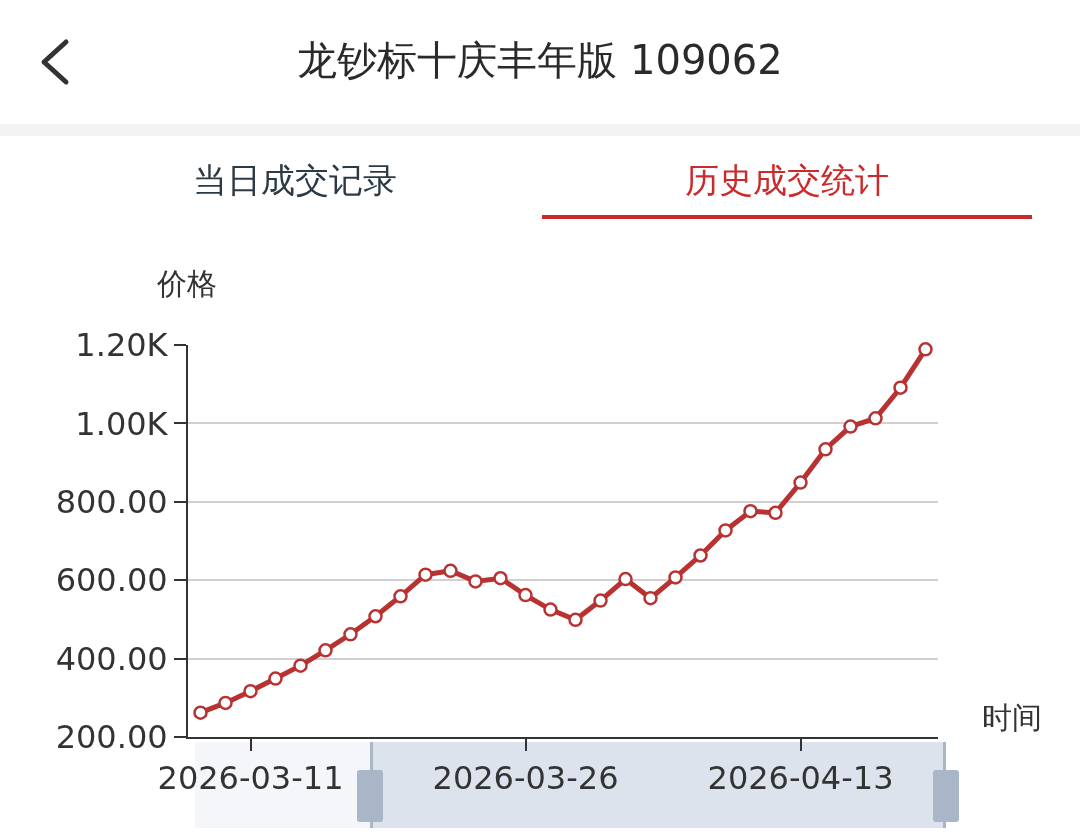 This screenshot has width=1080, height=834. Describe the element at coordinates (122, 345) in the screenshot. I see `y-tick-label: 1.20K` at that location.